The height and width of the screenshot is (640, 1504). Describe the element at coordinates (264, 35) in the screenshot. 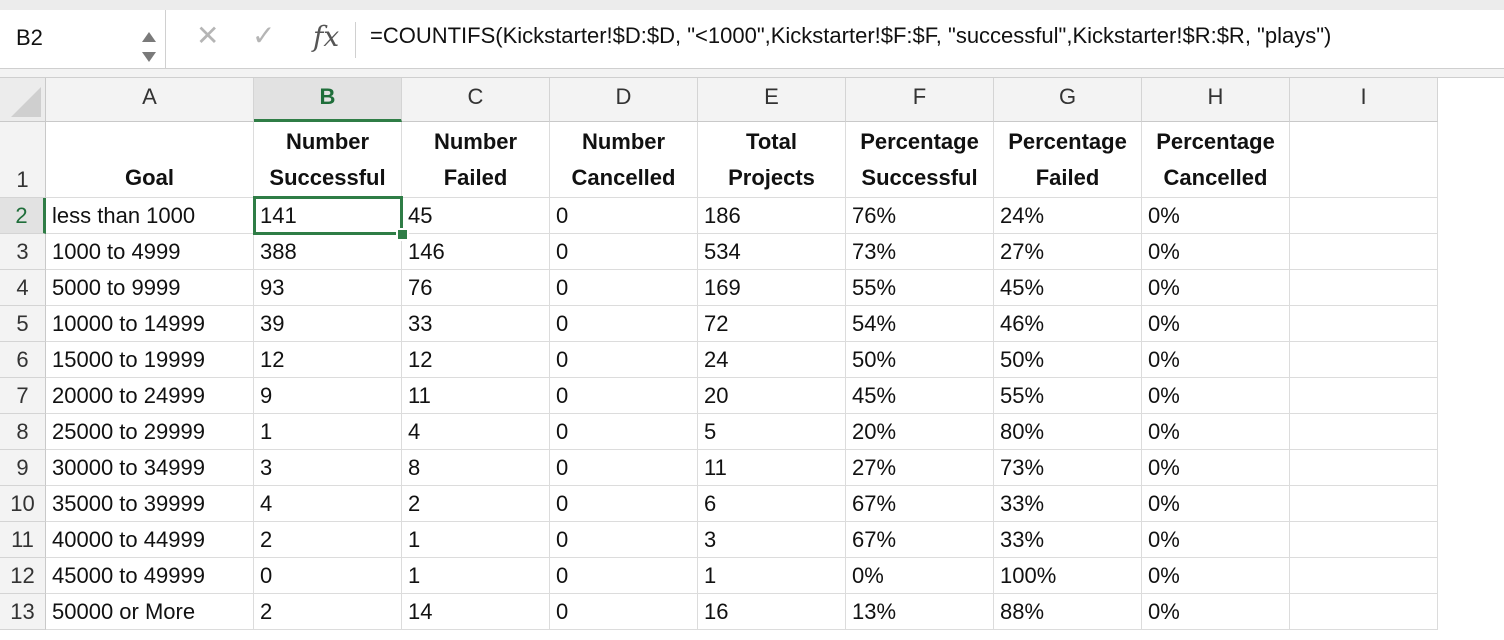

I see `confirm-edit-icon: ✓` at that location.